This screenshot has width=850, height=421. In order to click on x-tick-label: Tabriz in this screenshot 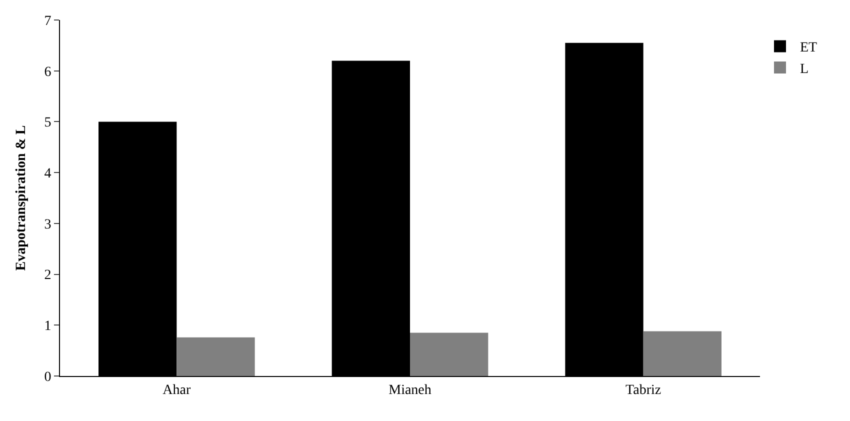, I will do `click(644, 390)`.